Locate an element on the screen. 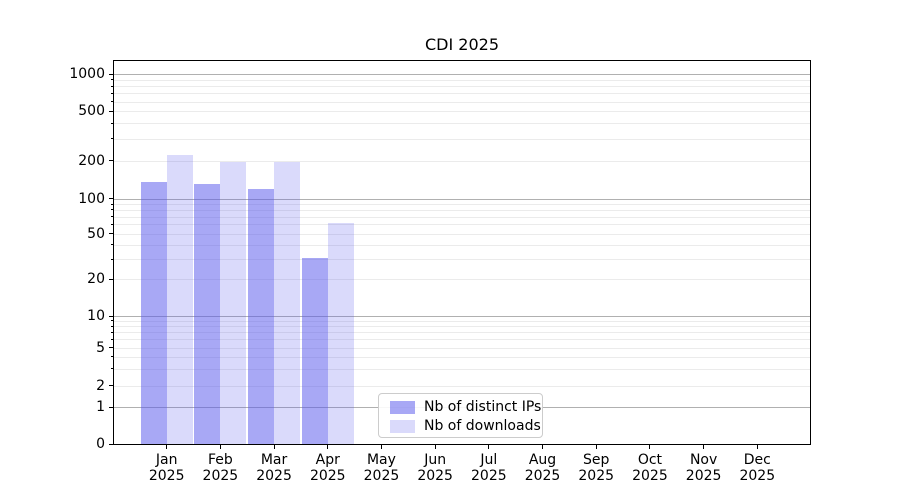 Image resolution: width=900 pixels, height=500 pixels. y-tick-label: 1000 is located at coordinates (87, 74).